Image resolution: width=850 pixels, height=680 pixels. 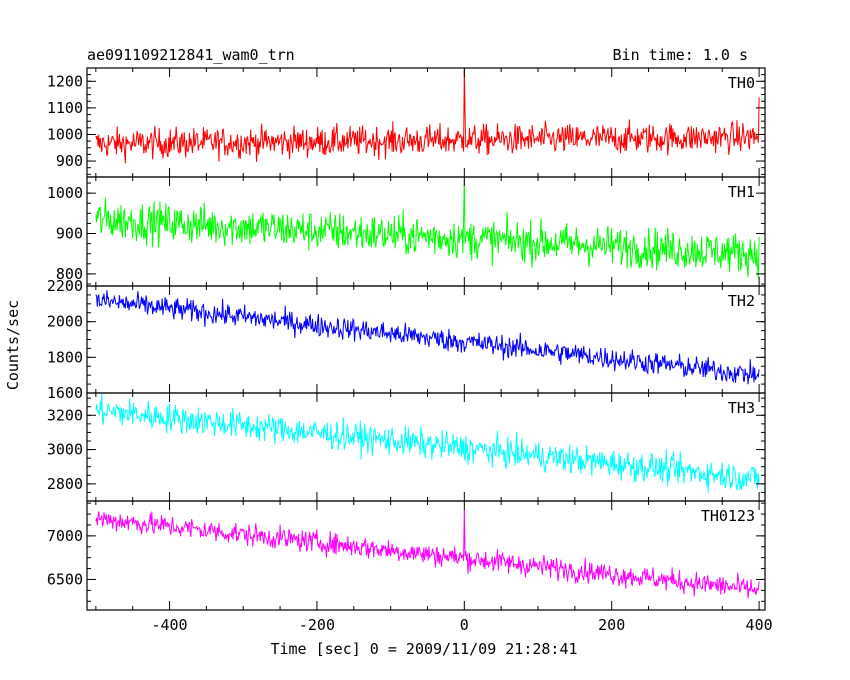 I want to click on series-line-th0, so click(x=427, y=116).